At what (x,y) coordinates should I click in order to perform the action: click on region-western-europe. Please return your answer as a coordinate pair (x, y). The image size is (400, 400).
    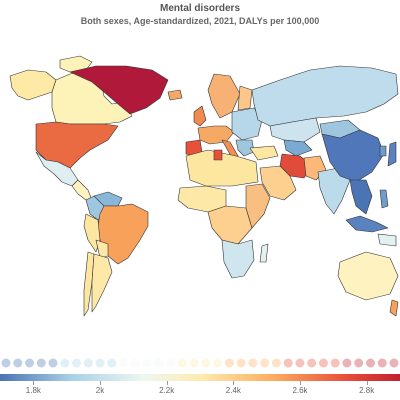
    Looking at the image, I should click on (216, 135).